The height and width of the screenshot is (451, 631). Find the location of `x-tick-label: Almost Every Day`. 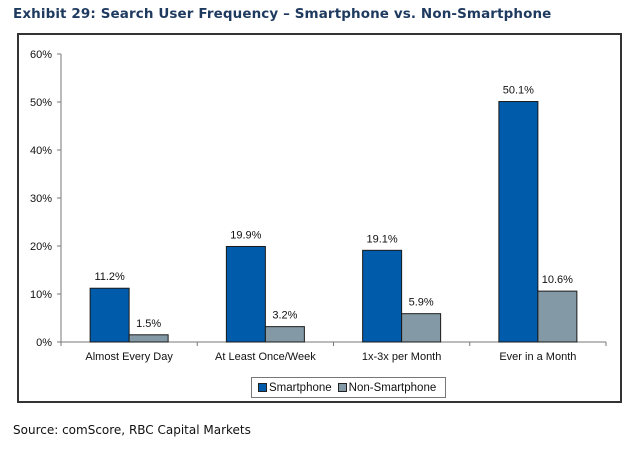

x-tick-label: Almost Every Day is located at coordinates (129, 357).